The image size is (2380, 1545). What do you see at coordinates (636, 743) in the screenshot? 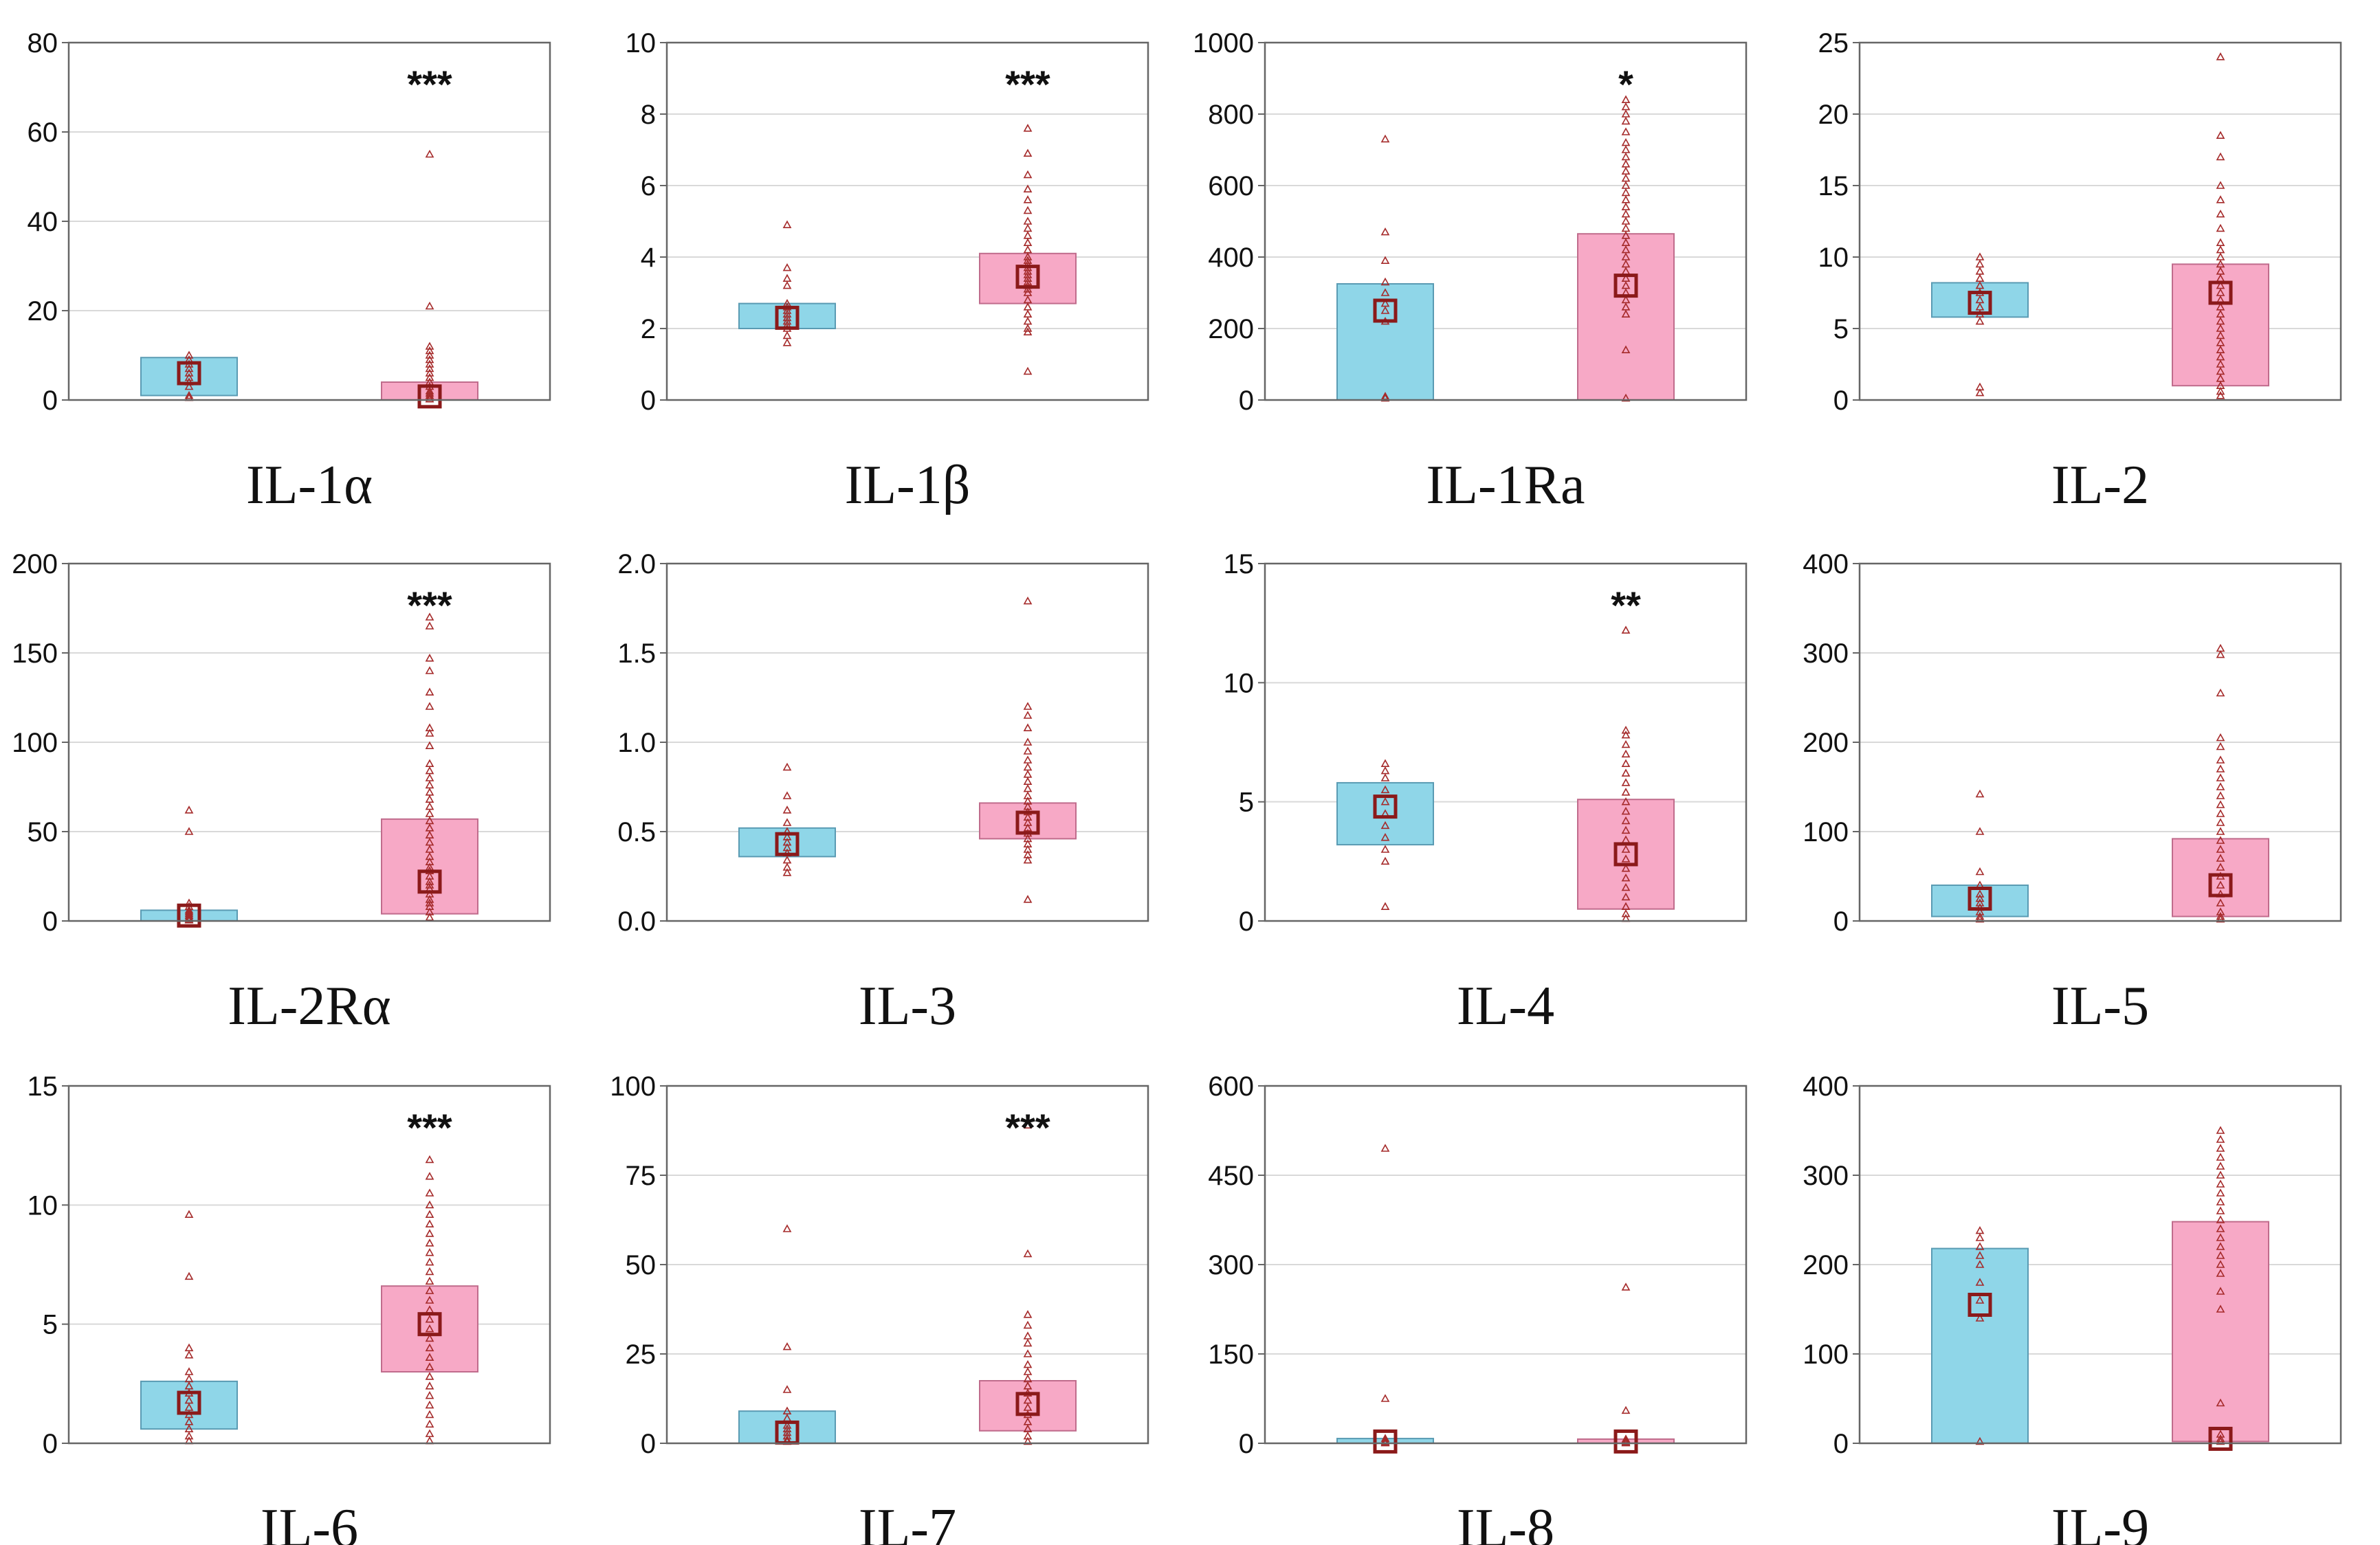
I see `y-tick-label: 1.0` at bounding box center [636, 743].